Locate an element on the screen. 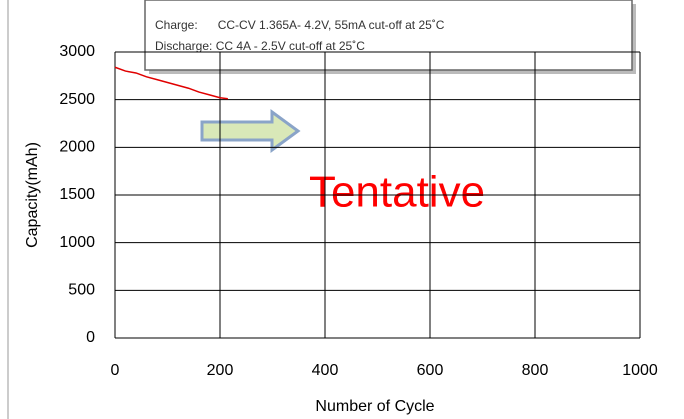 This screenshot has height=419, width=684. y-tick-label: 0 is located at coordinates (90, 337).